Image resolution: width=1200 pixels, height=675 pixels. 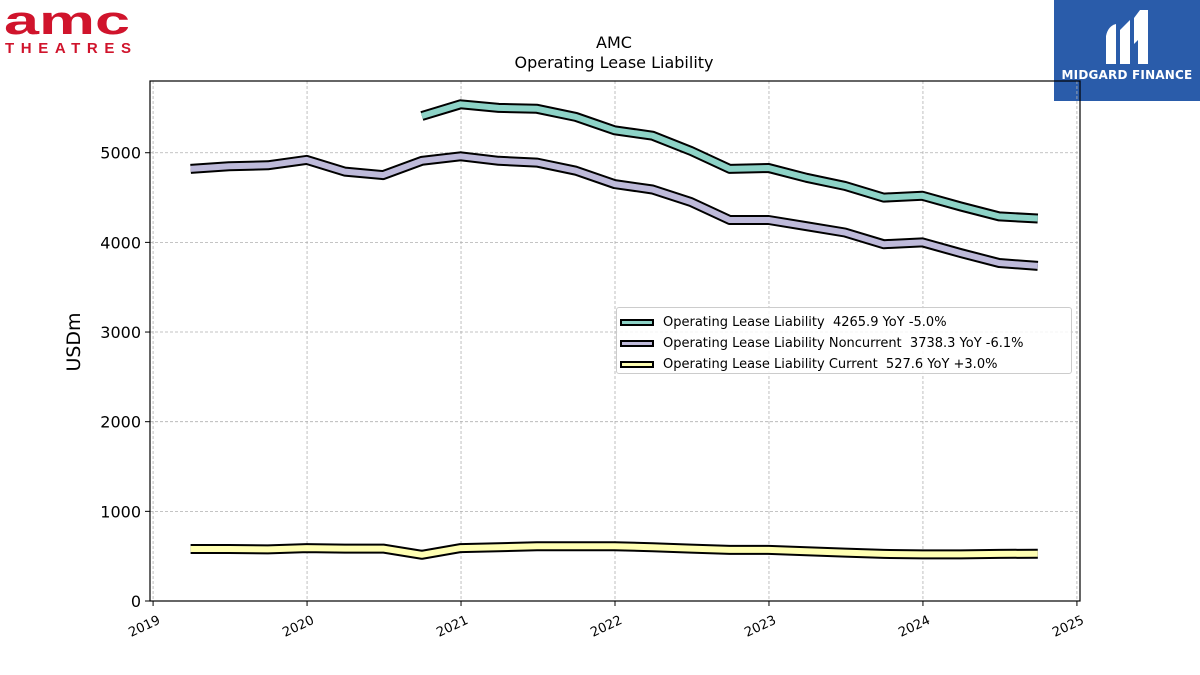 I want to click on legend-swatch-total, so click(x=637, y=322).